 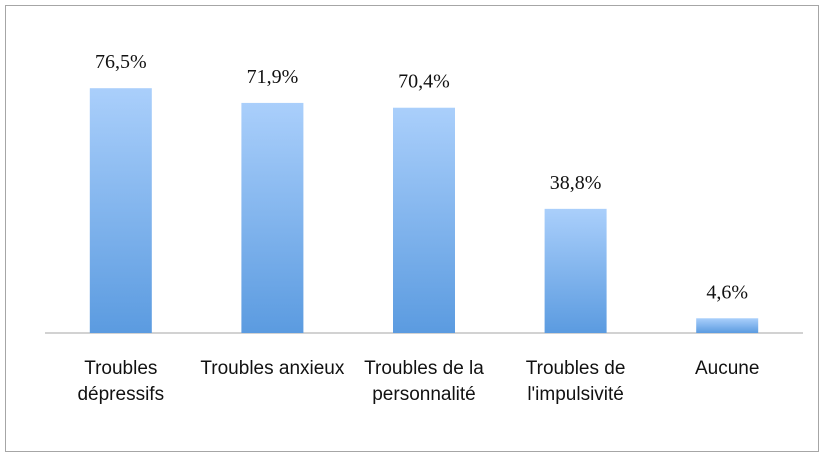 I want to click on x-tick-label: Troubles de l'impulsivité, so click(x=575, y=381).